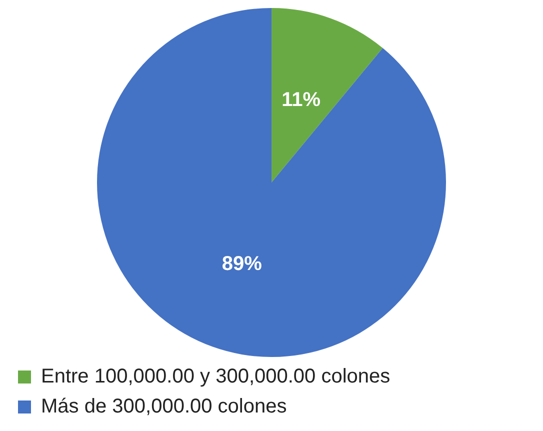  Describe the element at coordinates (301, 99) in the screenshot. I see `data-label: 11%` at that location.